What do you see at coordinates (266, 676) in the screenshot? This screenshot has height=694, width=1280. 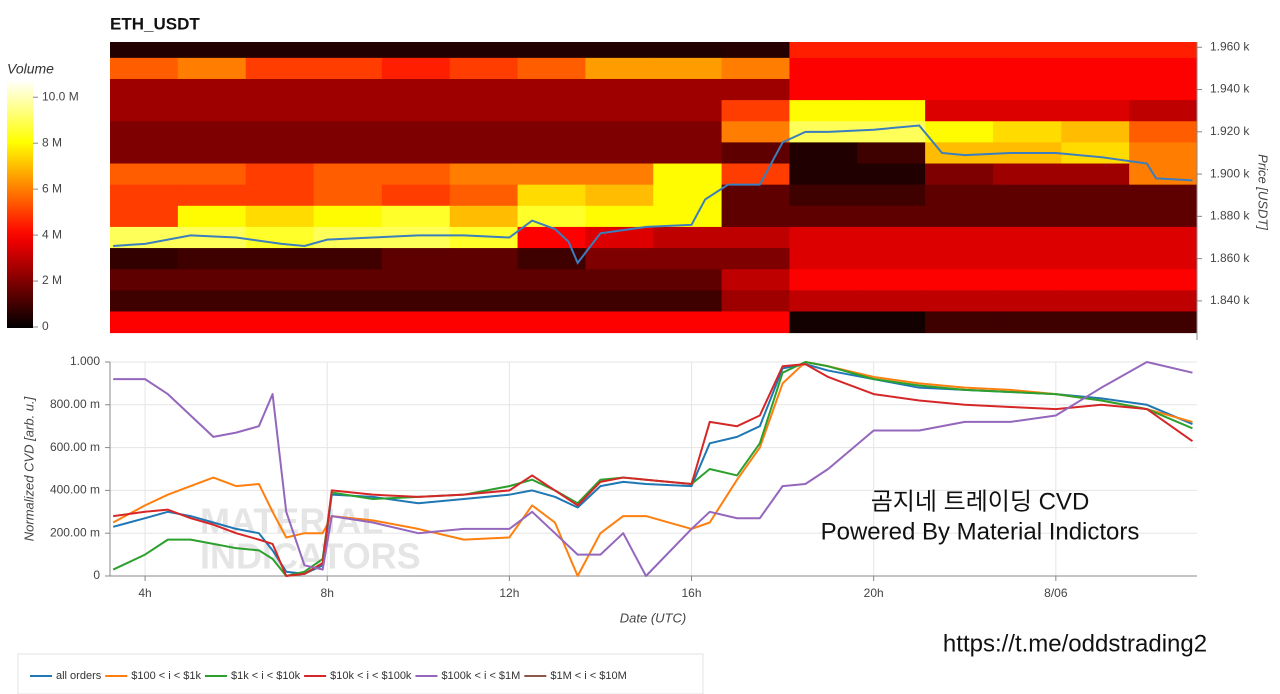 I see `legend-label: $1k < i < $10k` at bounding box center [266, 676].